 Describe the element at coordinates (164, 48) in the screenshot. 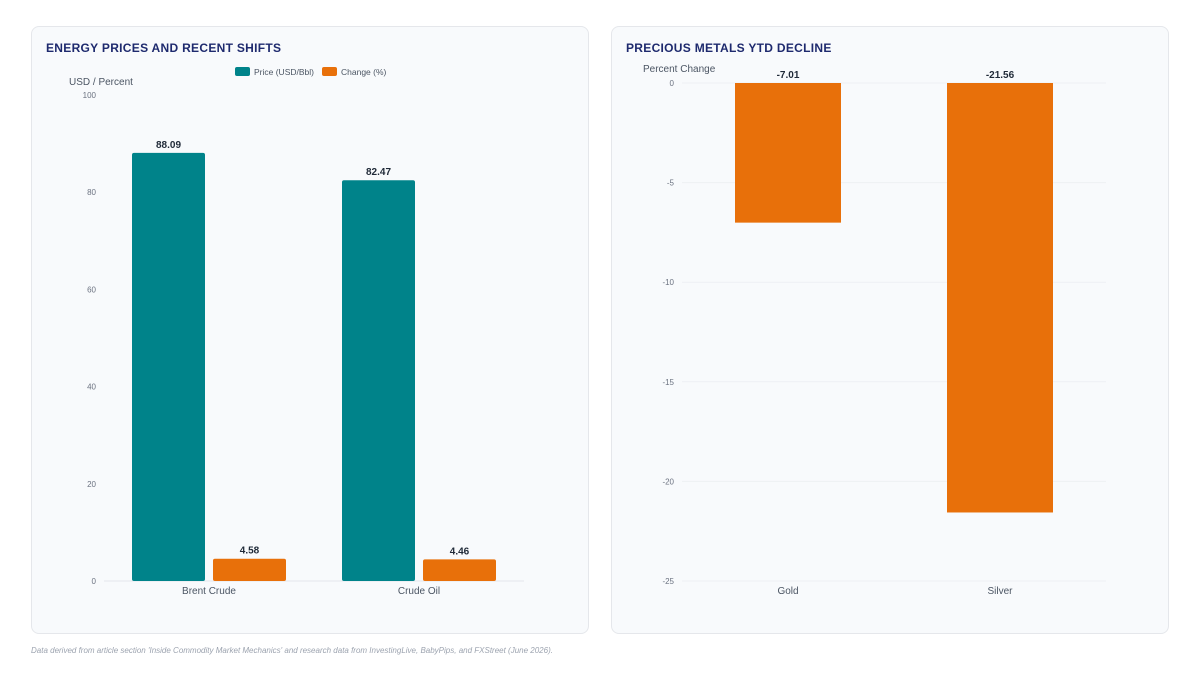

I see `energy-chart-title: ENERGY PRICES AND RECENT SHIFTS` at that location.